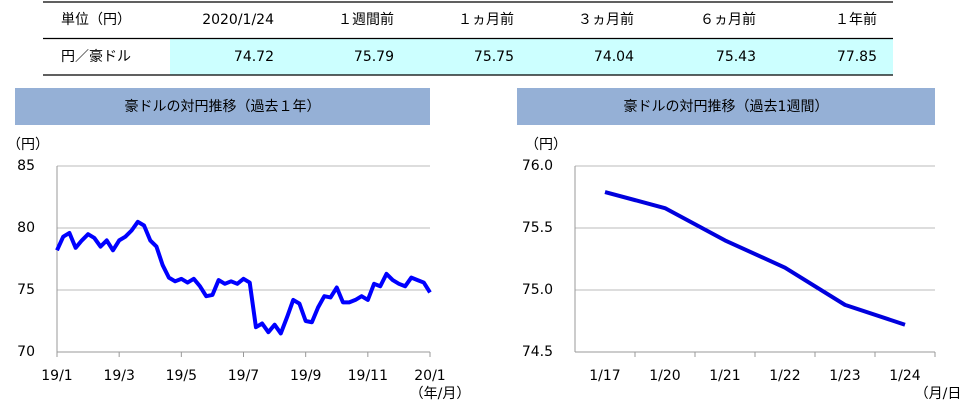 This screenshot has height=414, width=962. What do you see at coordinates (844, 376) in the screenshot?
I see `x-tick-label: 1/23` at bounding box center [844, 376].